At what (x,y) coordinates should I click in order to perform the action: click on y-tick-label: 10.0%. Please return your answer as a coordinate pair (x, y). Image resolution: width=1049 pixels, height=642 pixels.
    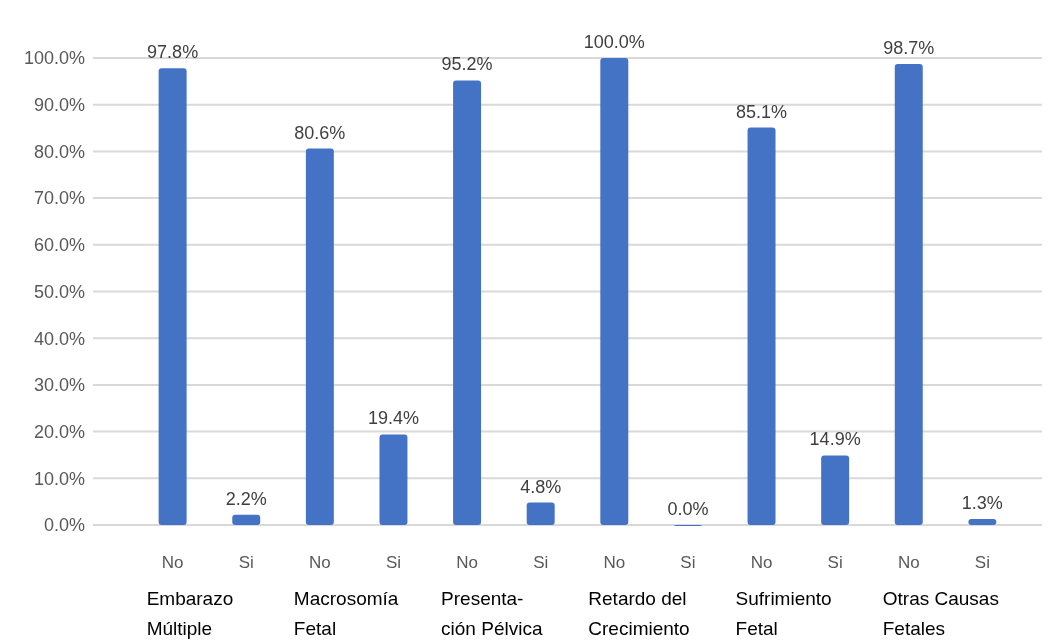
    Looking at the image, I should click on (59, 478).